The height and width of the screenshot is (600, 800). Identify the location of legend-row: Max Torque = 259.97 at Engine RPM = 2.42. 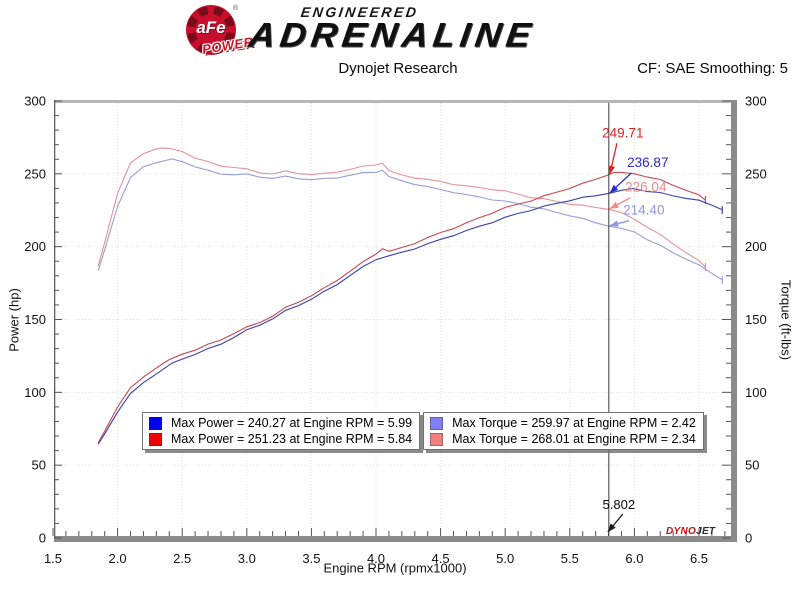
(562, 423).